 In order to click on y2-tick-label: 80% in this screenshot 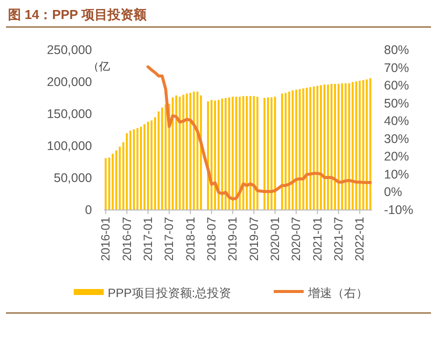, I will do `click(397, 50)`.